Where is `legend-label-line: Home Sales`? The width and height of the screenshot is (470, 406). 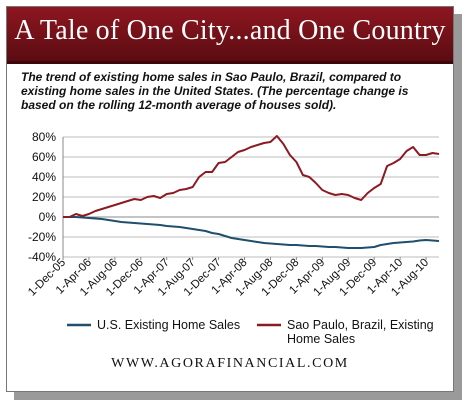
legend-label-line: Home Sales is located at coordinates (321, 339).